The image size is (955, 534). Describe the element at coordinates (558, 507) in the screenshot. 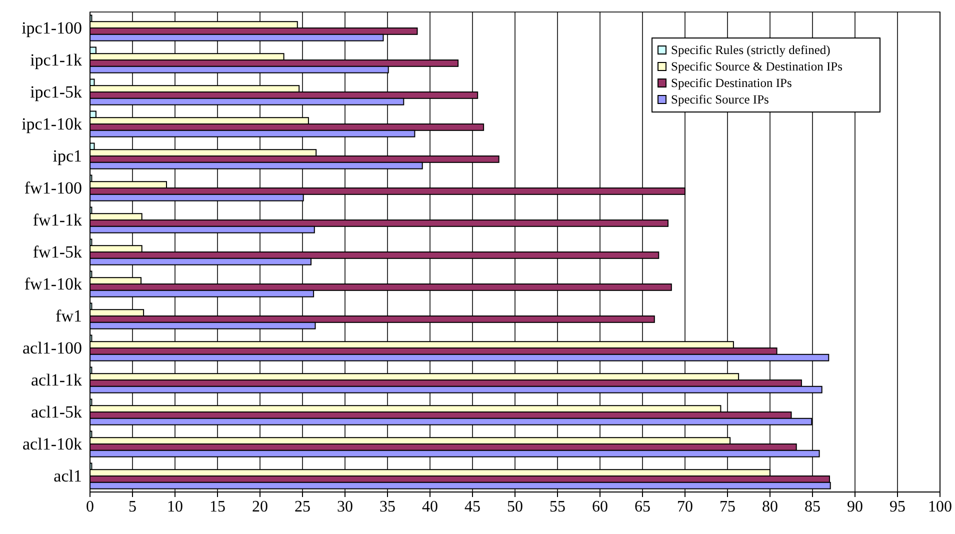

I see `x-tick-label: 55` at that location.